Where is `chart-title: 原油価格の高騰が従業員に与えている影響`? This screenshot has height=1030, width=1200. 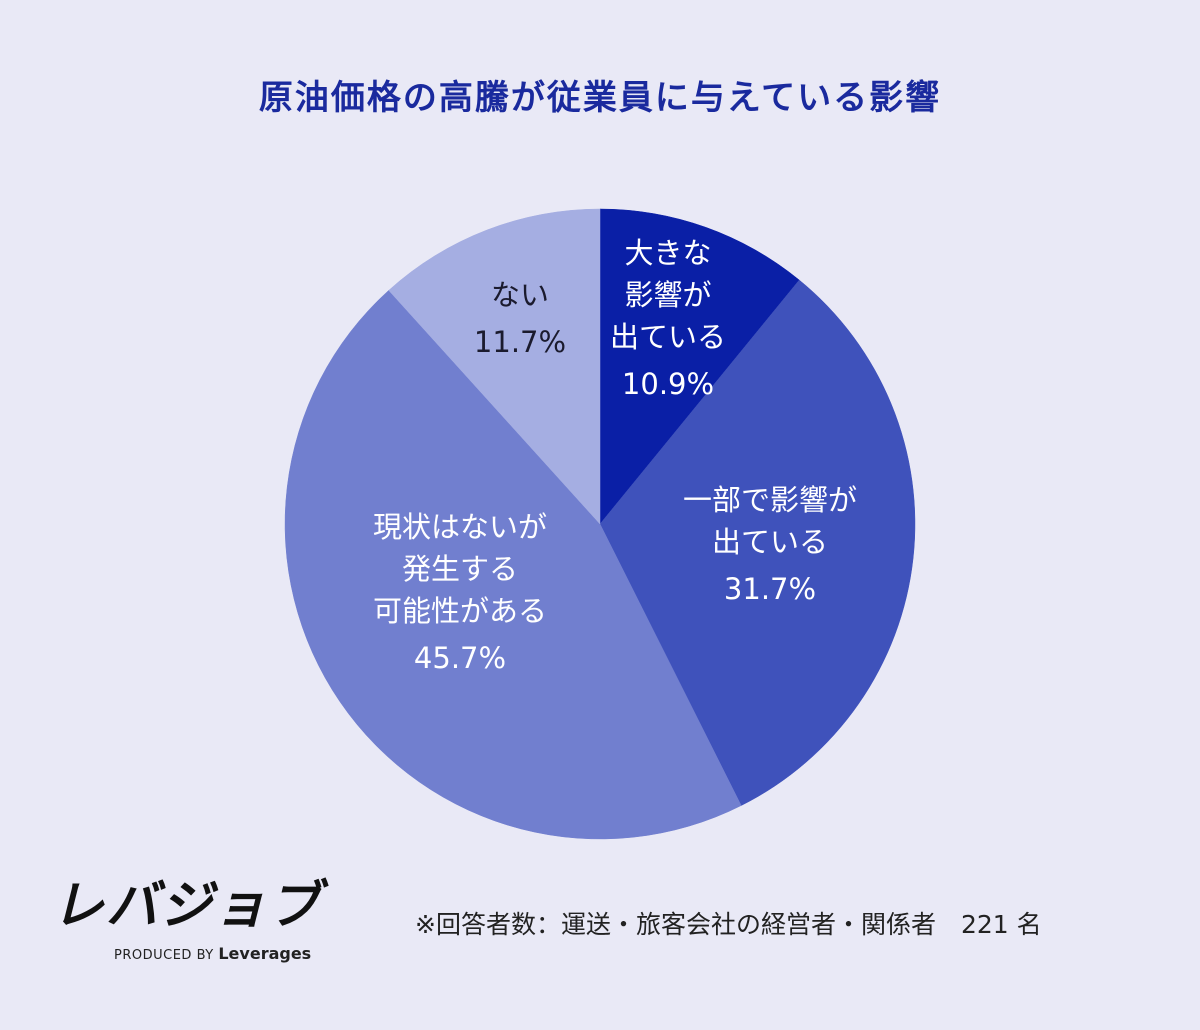
chart-title: 原油価格の高騰が従業員に与えている影響 is located at coordinates (600, 98).